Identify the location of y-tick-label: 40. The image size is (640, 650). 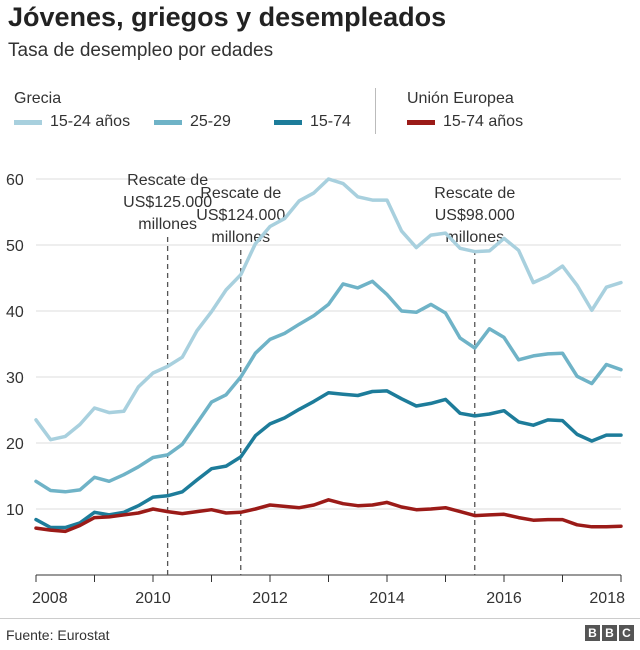
(15, 312).